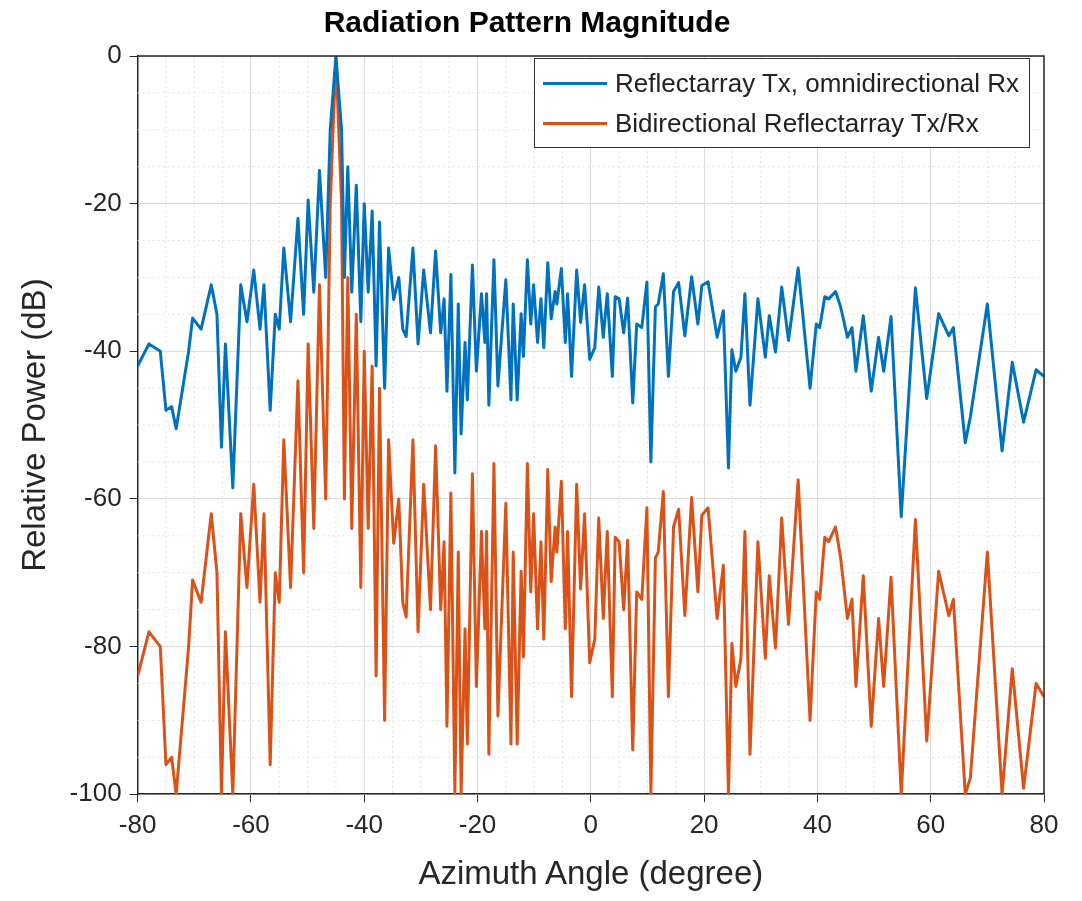 This screenshot has width=1082, height=901. I want to click on x-axis-title: Azimuth Angle (degree), so click(591, 873).